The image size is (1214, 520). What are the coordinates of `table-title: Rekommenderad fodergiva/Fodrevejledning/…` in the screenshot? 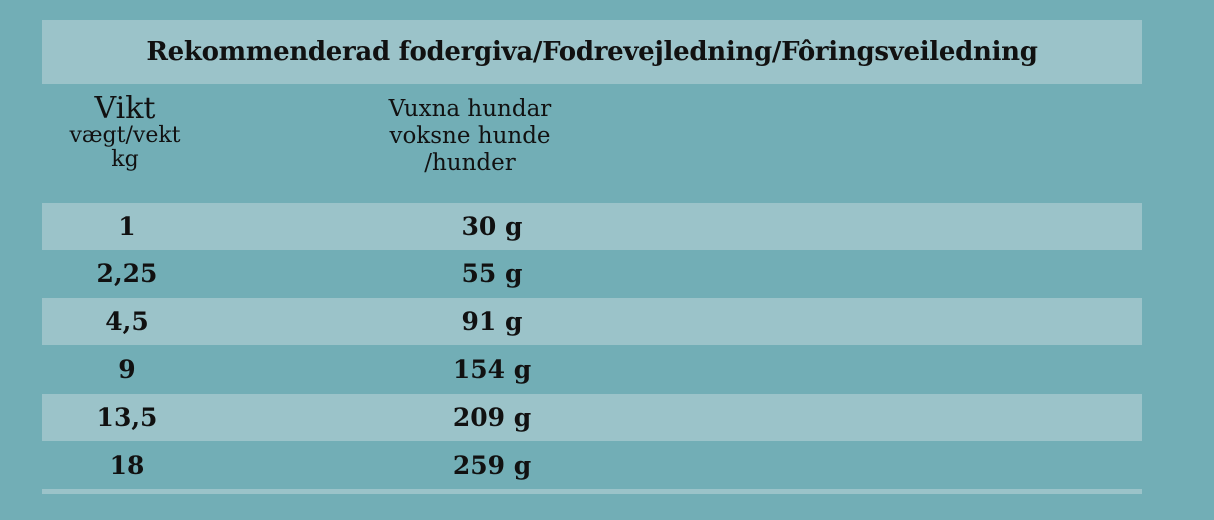 It's located at (592, 52).